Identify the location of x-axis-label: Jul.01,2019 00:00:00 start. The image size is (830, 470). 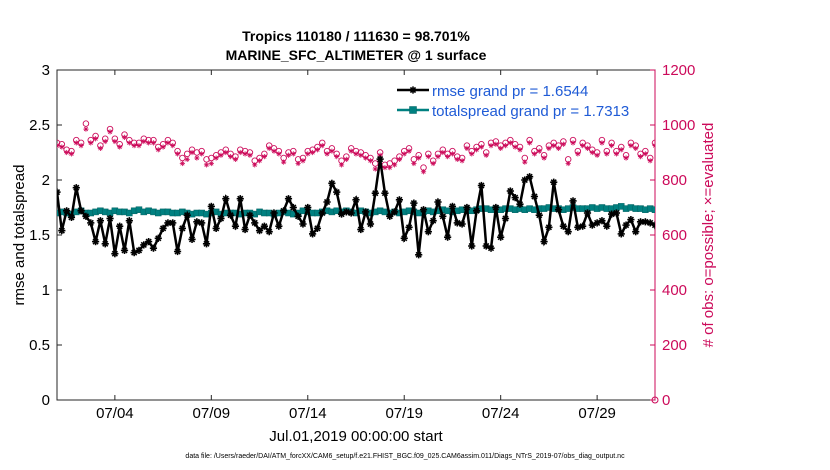
(356, 436).